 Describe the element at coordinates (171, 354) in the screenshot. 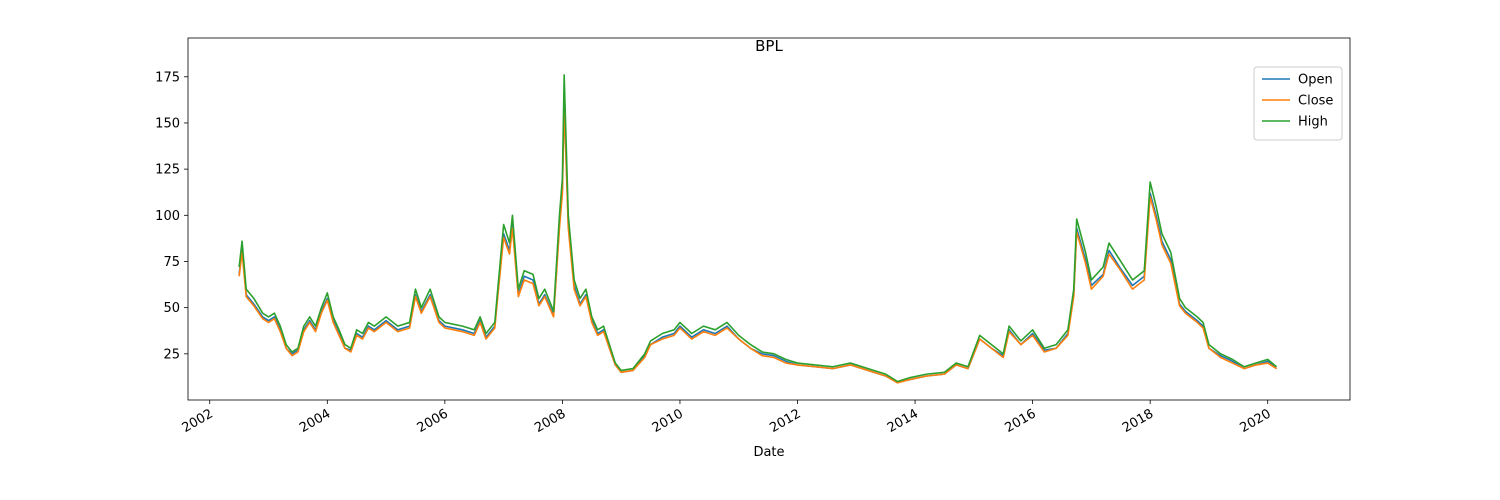

I see `y-tick-label: 25` at that location.